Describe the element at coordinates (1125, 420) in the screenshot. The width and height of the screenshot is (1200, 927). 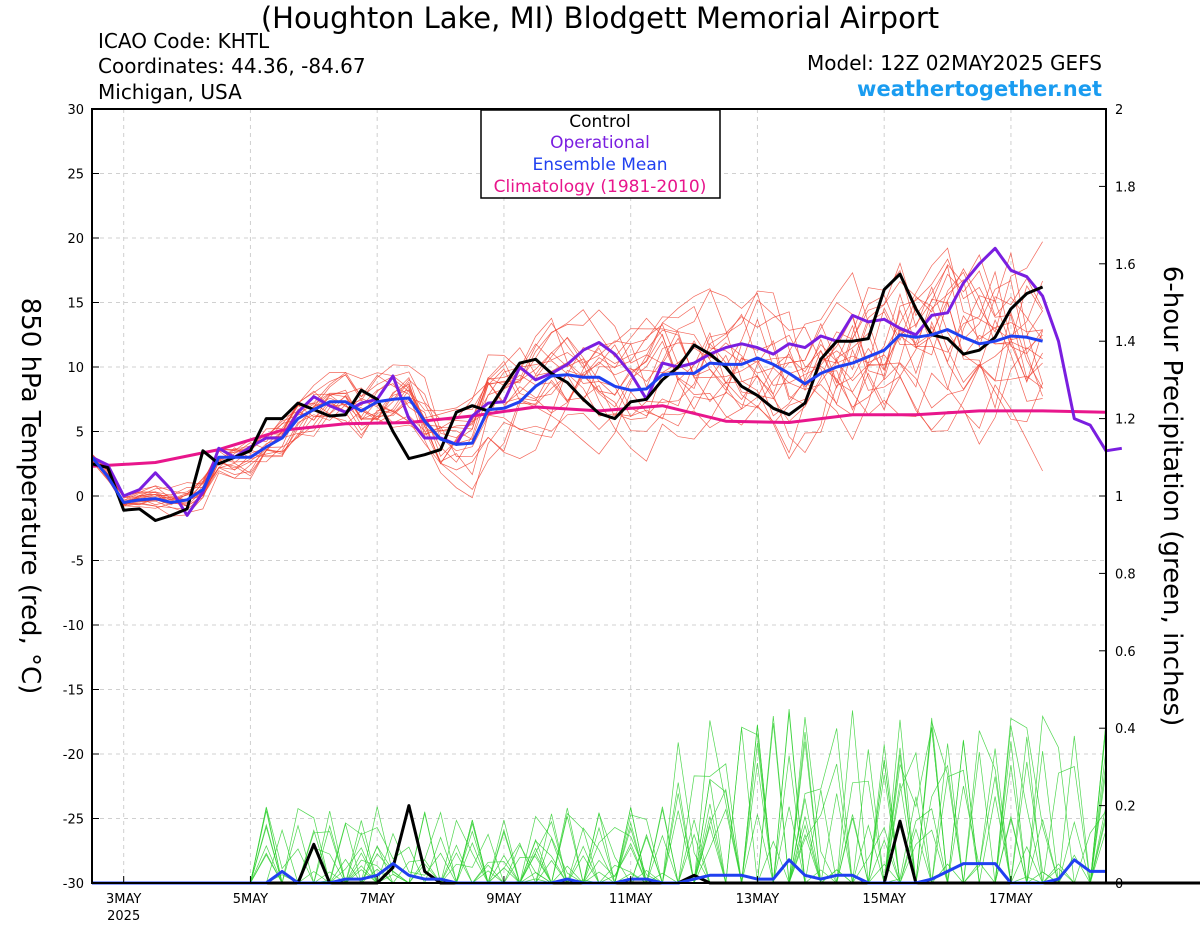
I see `tick-label-right: 1.2` at that location.